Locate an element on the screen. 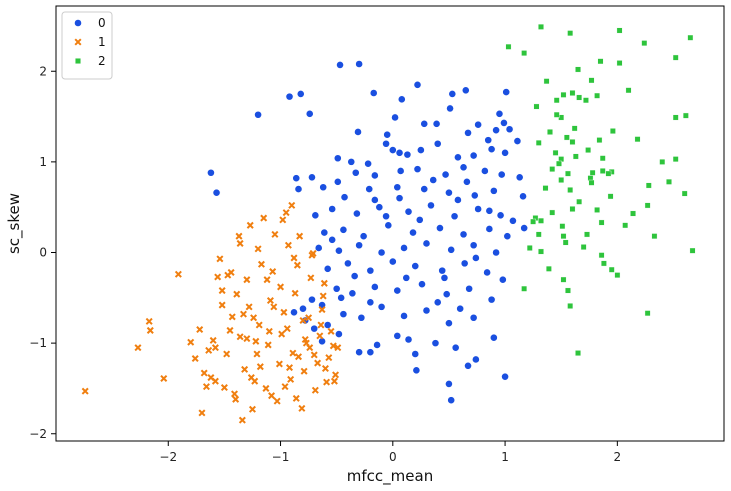  x-tick-label: 2 is located at coordinates (618, 457).